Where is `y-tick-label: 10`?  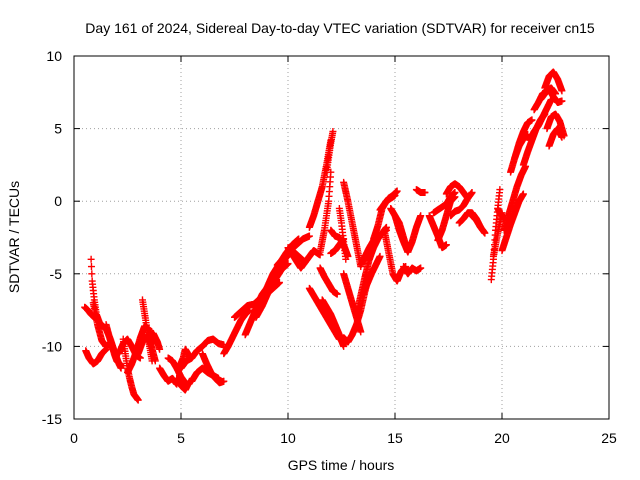 y-tick-label: 10 is located at coordinates (54, 56).